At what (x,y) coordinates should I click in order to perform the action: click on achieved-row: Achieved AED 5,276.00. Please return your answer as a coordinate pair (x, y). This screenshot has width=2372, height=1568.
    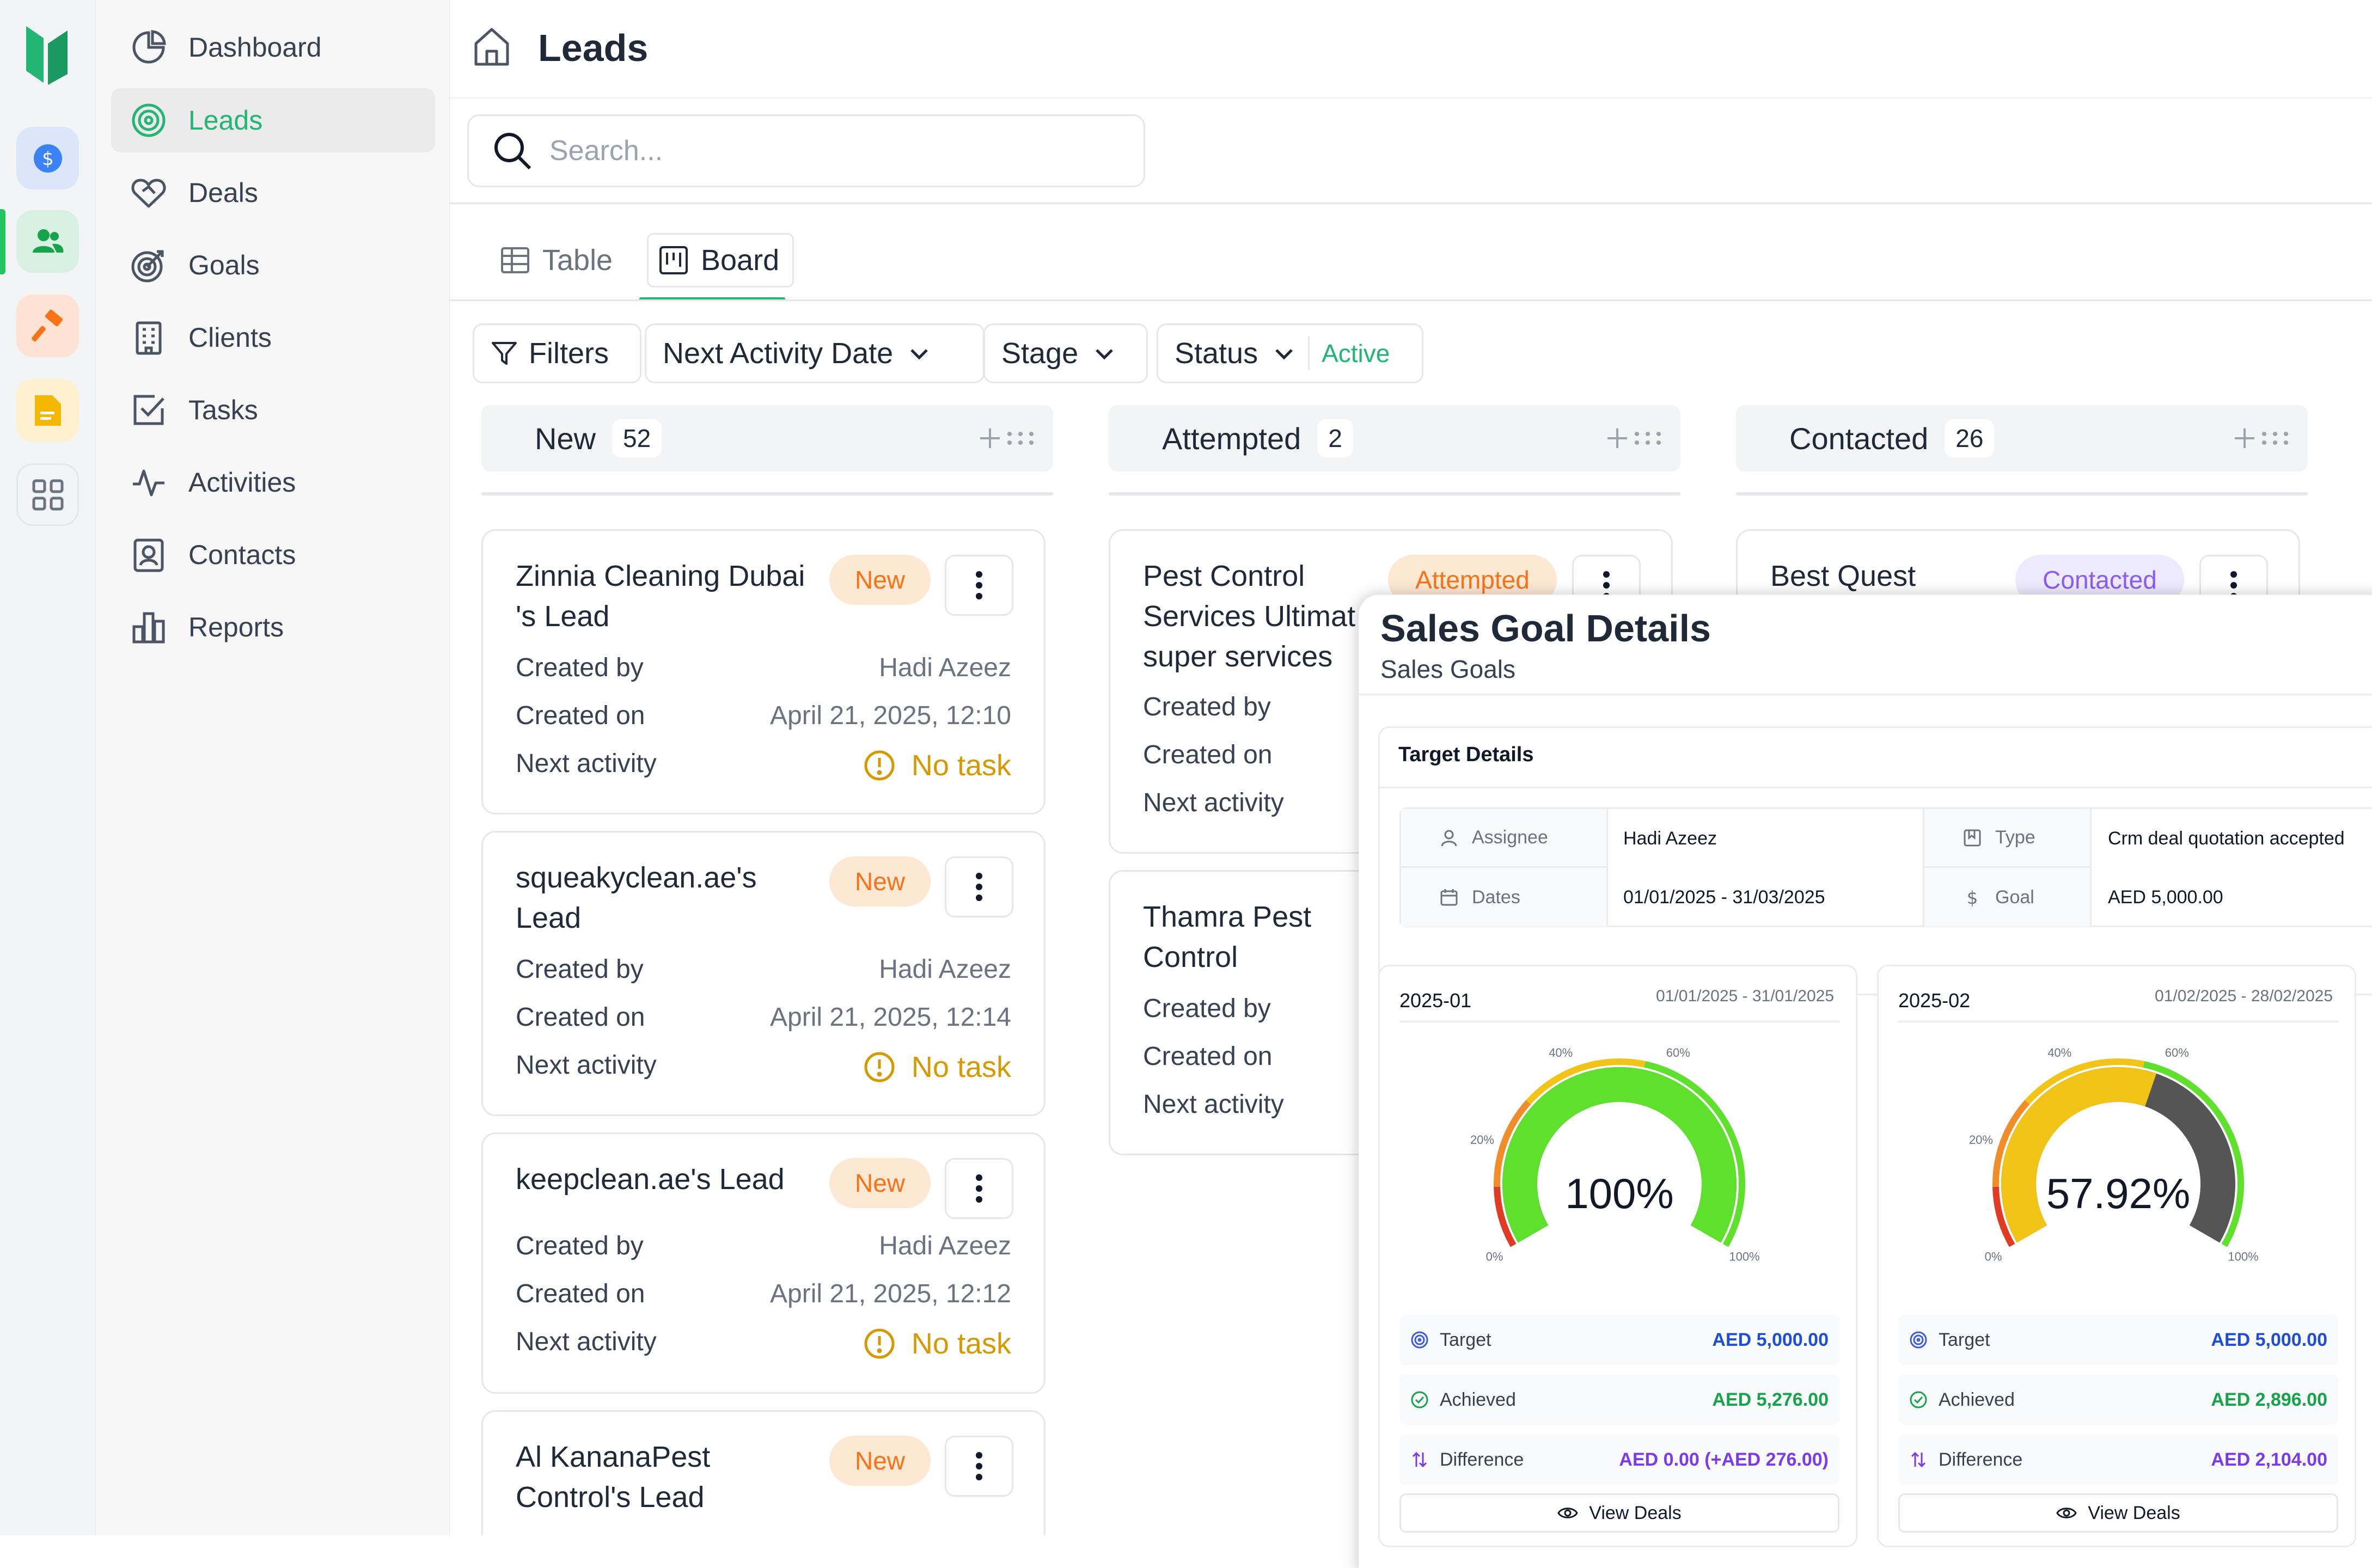
    Looking at the image, I should click on (1619, 1400).